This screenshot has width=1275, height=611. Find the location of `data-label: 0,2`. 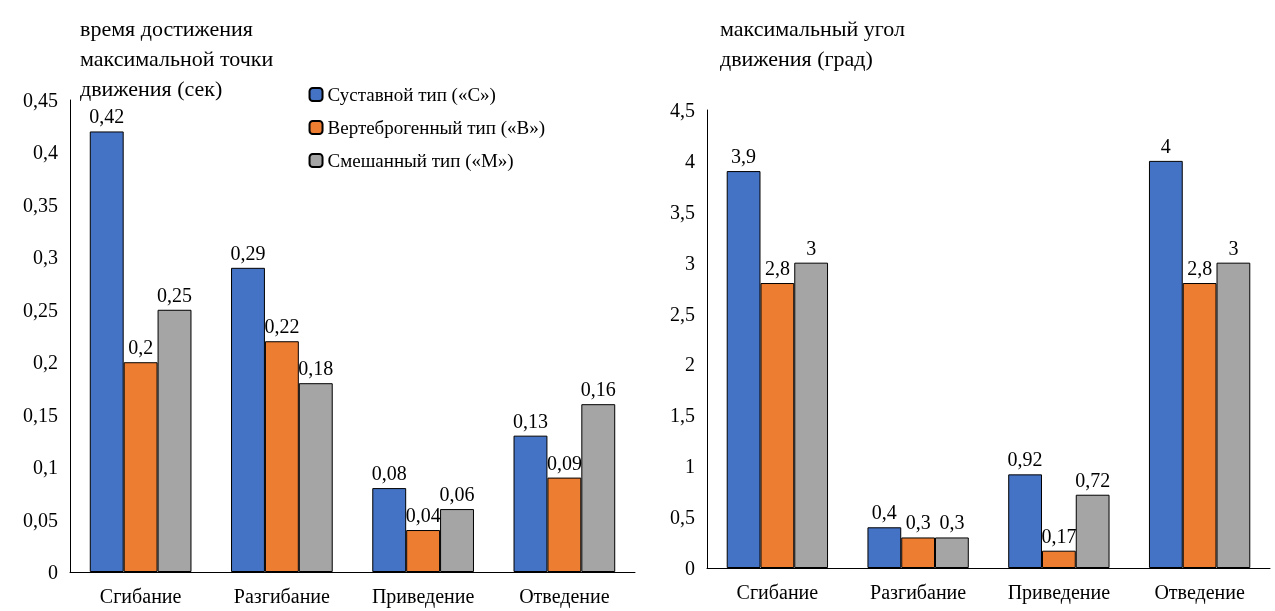

data-label: 0,2 is located at coordinates (141, 347).